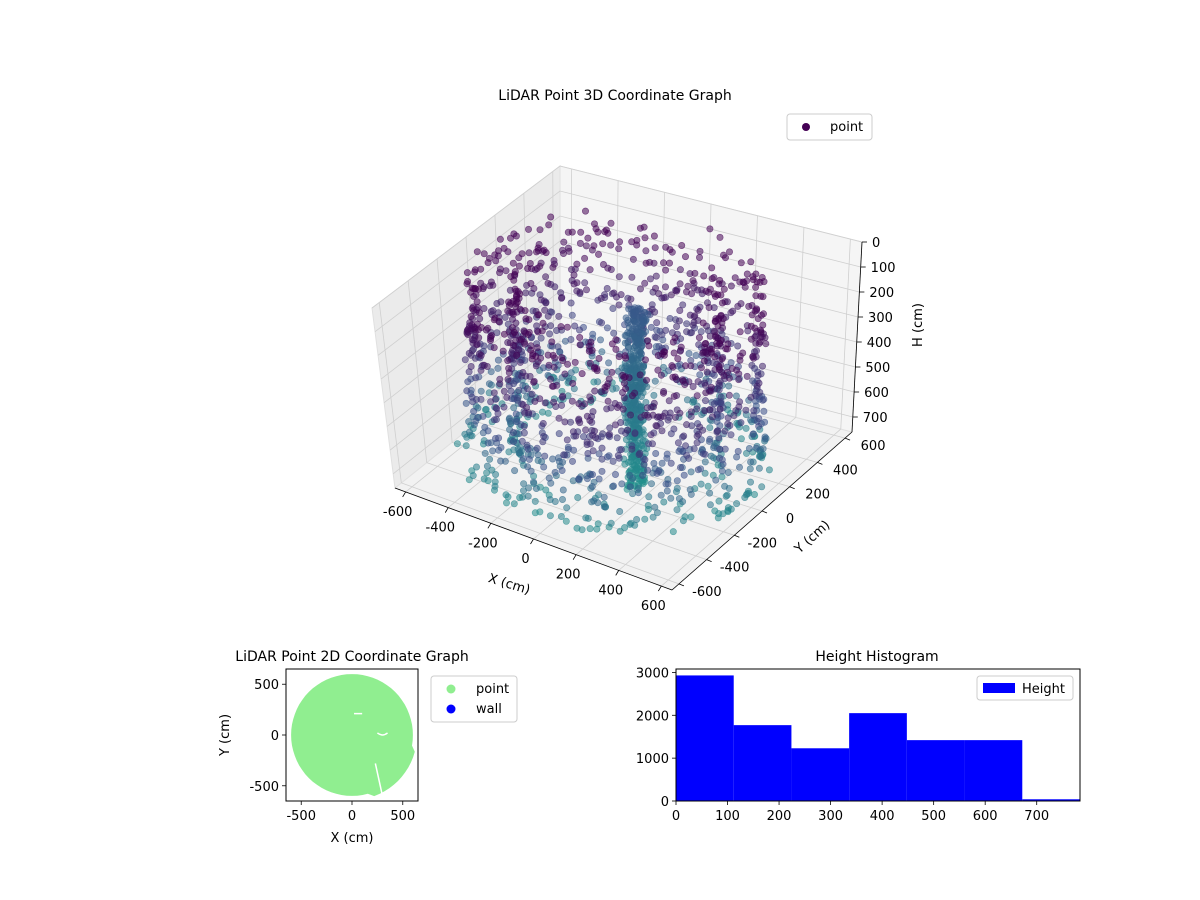 Image resolution: width=1200 pixels, height=900 pixels. I want to click on histogram-legend-swatch, so click(999, 688).